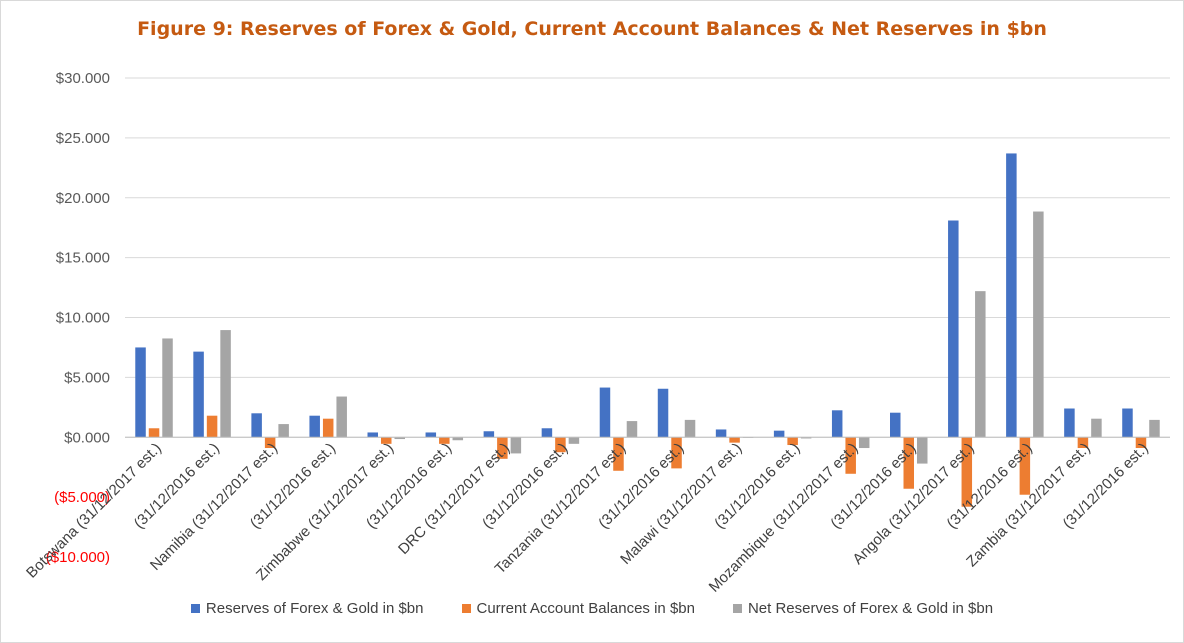 The width and height of the screenshot is (1184, 643). Describe the element at coordinates (87, 377) in the screenshot. I see `y-tick-label: $5.000` at that location.